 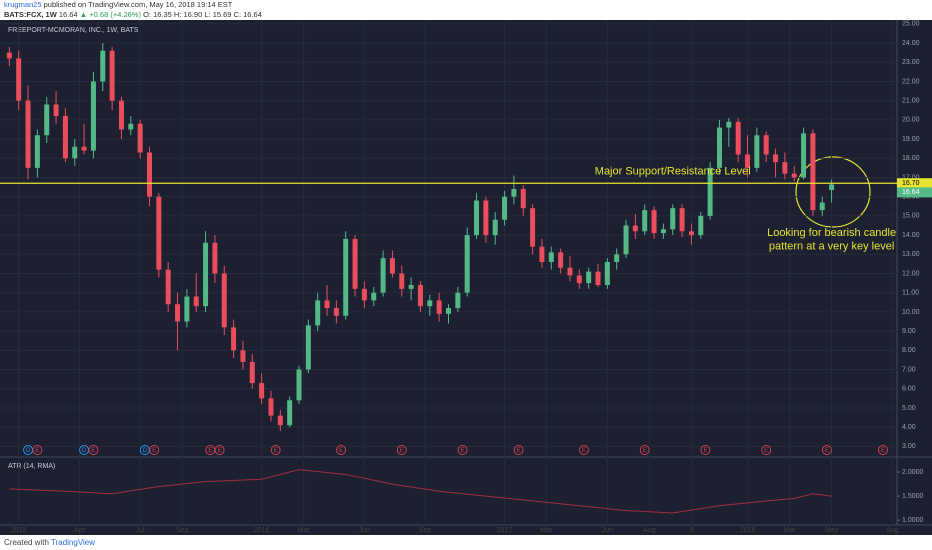 What do you see at coordinates (607, 530) in the screenshot?
I see `x-tick-label: Jun` at bounding box center [607, 530].